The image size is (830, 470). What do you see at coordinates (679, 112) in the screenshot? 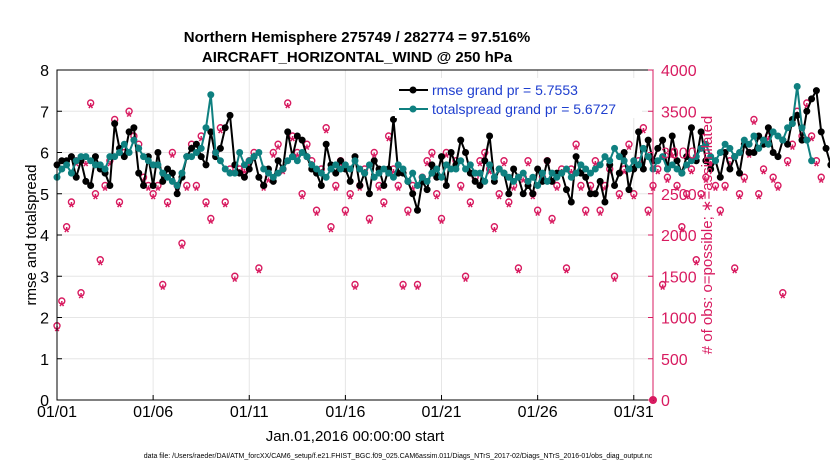
I see `y2-tick-label: 3500` at bounding box center [679, 112].